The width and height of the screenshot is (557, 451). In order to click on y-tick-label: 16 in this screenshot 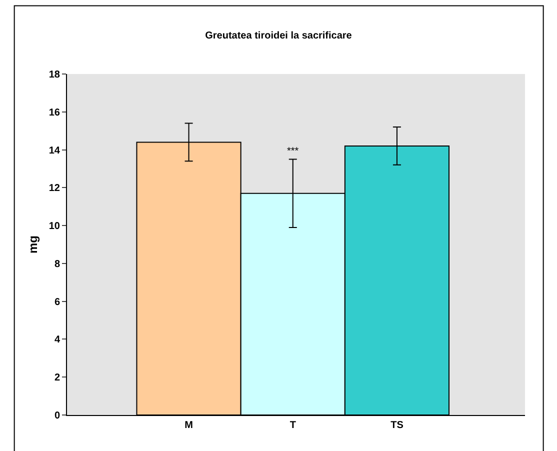, I will do `click(54, 112)`.